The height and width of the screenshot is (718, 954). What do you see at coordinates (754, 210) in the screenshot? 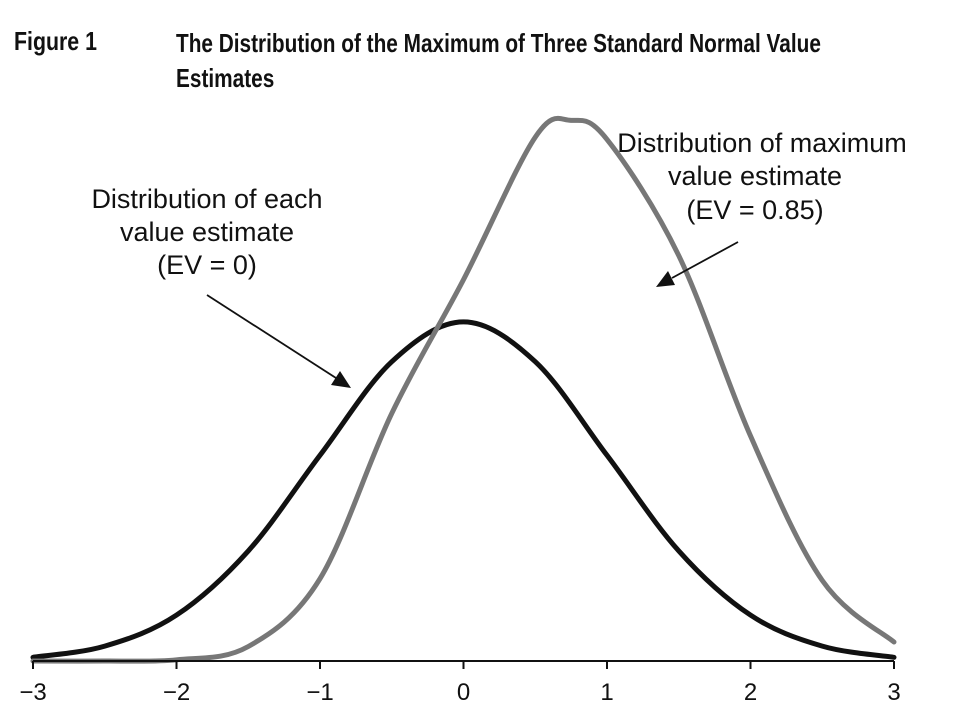
I see `annotation-max-line-3: (EV = 0.85)` at bounding box center [754, 210].